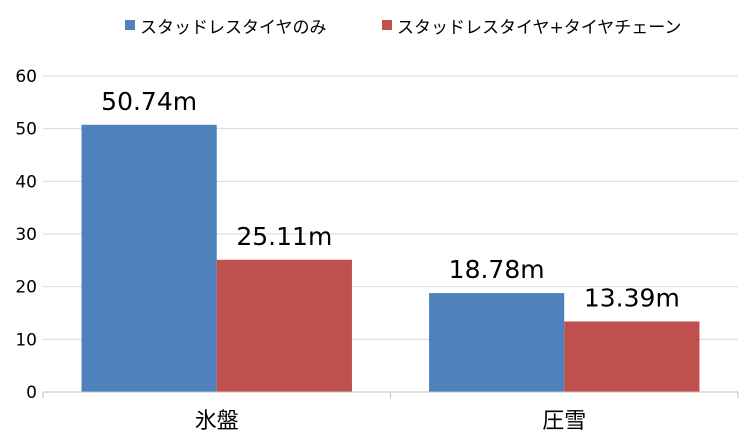  What do you see at coordinates (391, 421) in the screenshot?
I see `x-axis-category-labels: 氷盤 圧雪` at bounding box center [391, 421].